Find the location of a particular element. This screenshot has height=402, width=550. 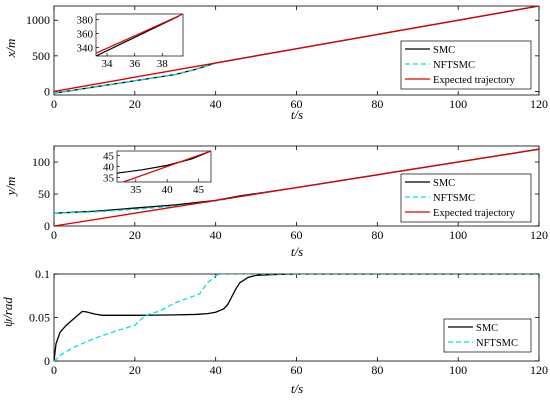

inset-y-tick-label: 45 is located at coordinates (109, 156).